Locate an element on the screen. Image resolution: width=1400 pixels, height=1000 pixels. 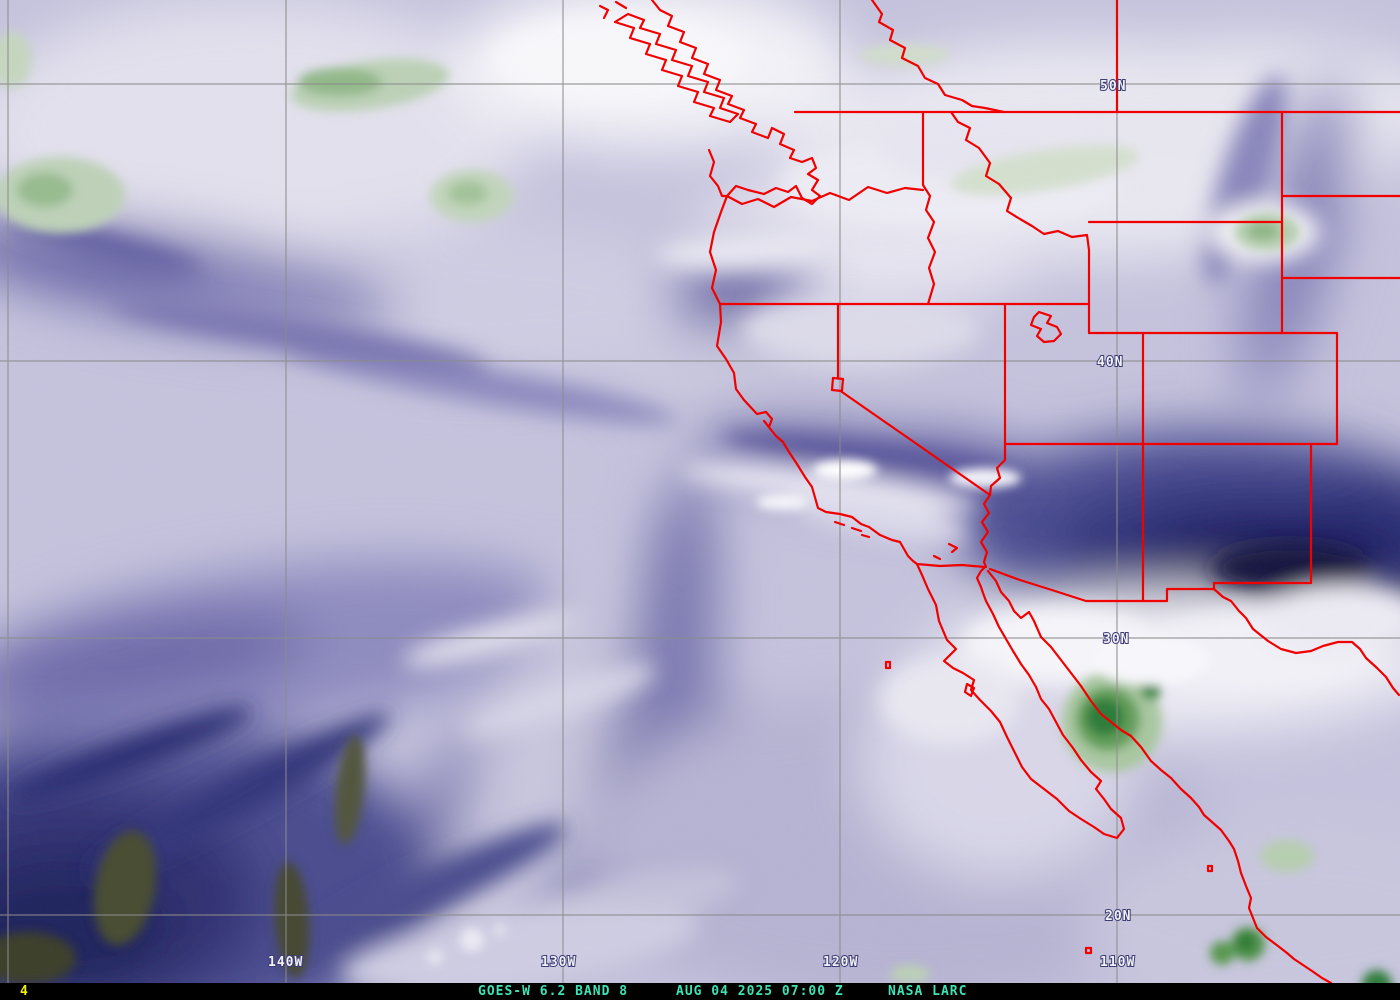
west-coast is located at coordinates (813, 380).